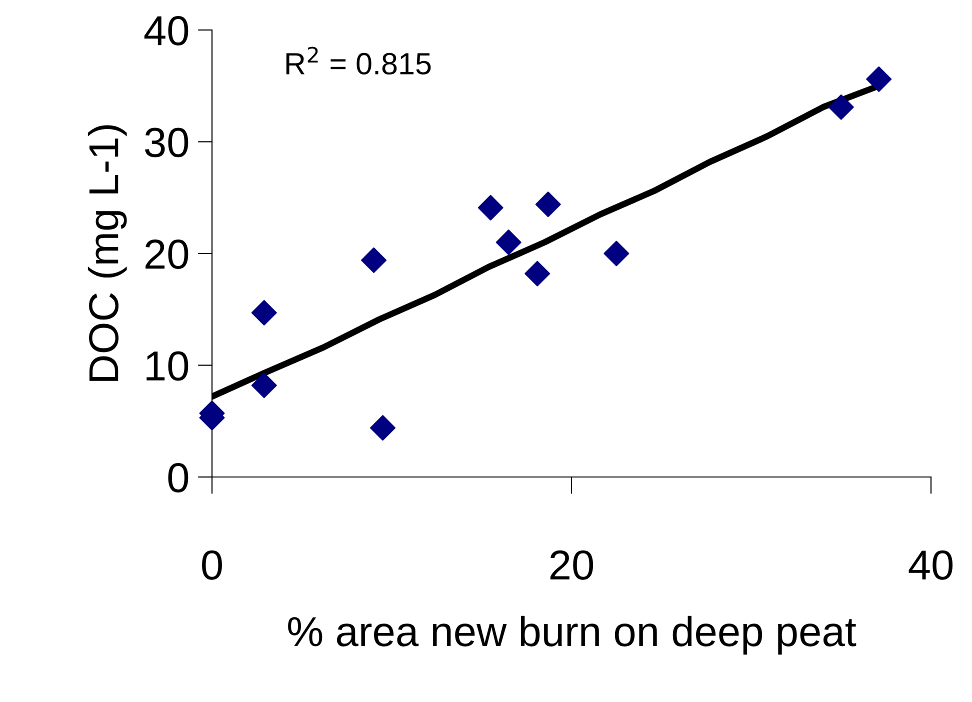 The width and height of the screenshot is (972, 702). What do you see at coordinates (572, 635) in the screenshot?
I see `x-axis-title: % area new burn on deep peat` at bounding box center [572, 635].